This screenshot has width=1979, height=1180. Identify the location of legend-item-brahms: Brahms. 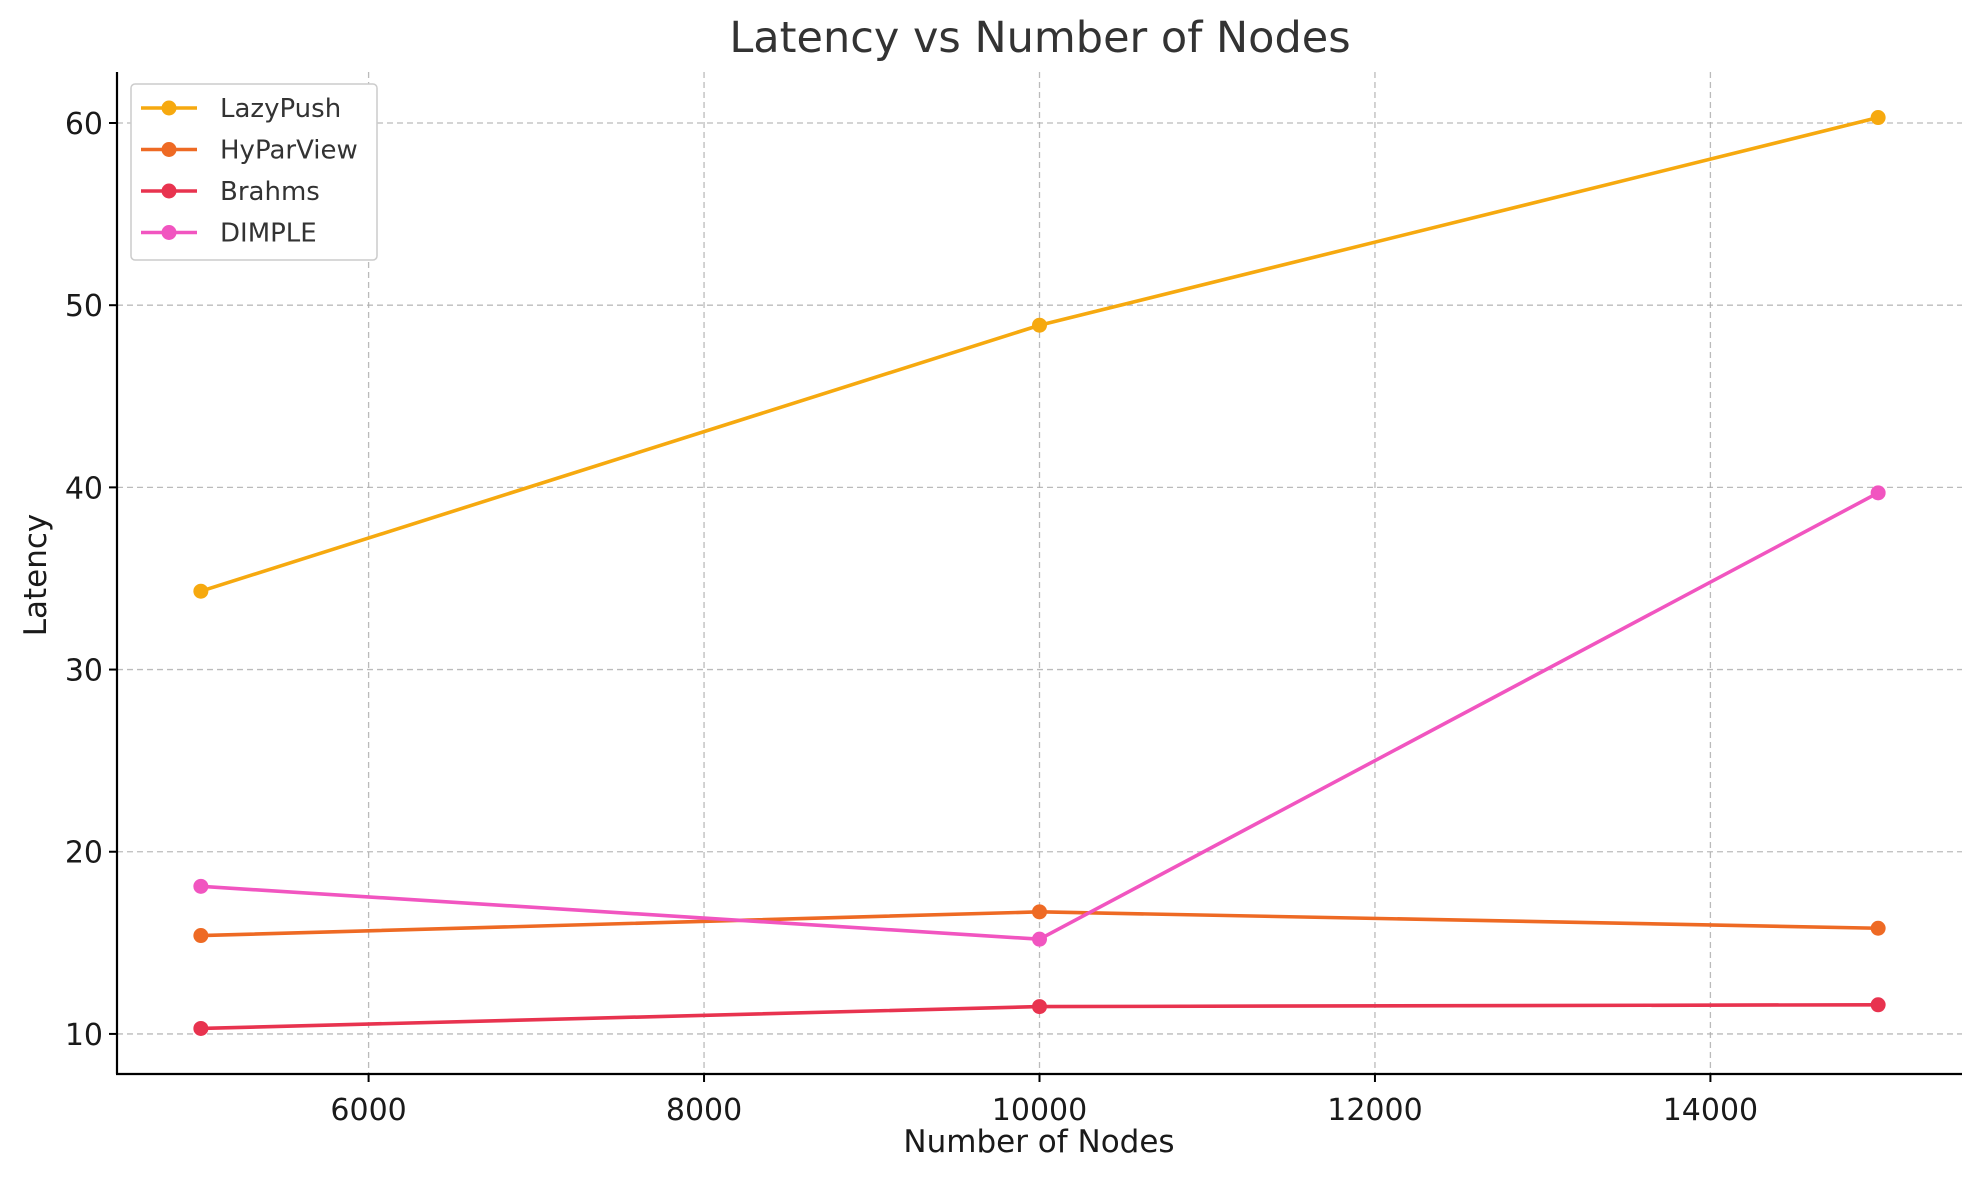
(230, 192).